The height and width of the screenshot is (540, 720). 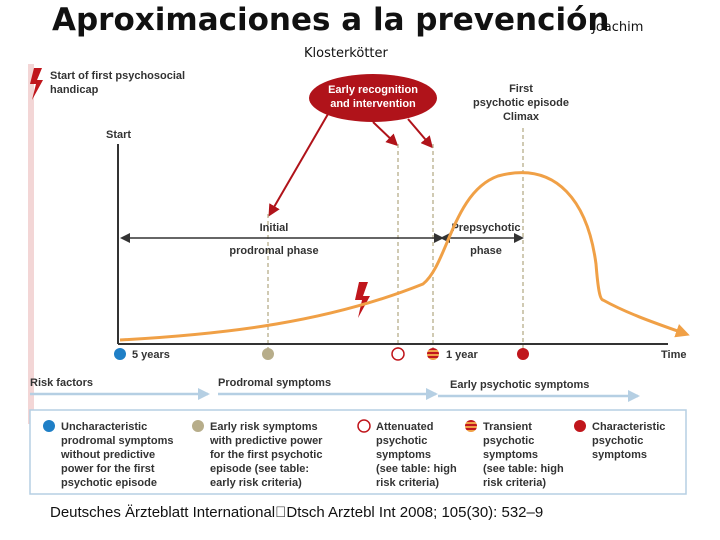 What do you see at coordinates (404, 427) in the screenshot?
I see `legend-text: Attenuated` at bounding box center [404, 427].